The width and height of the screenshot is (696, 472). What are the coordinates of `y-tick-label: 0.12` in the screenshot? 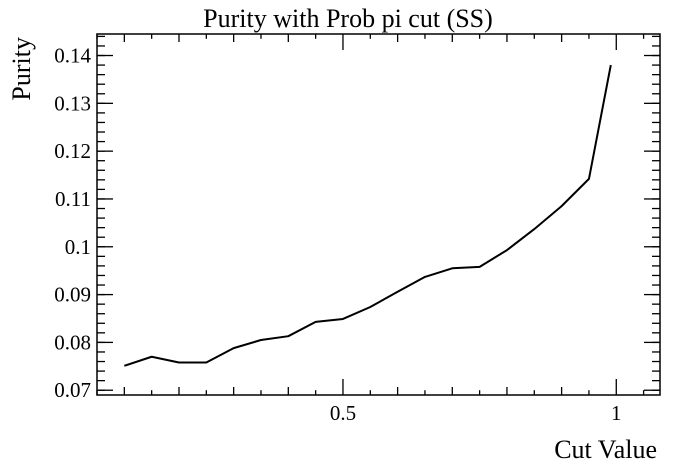 It's located at (72, 151).